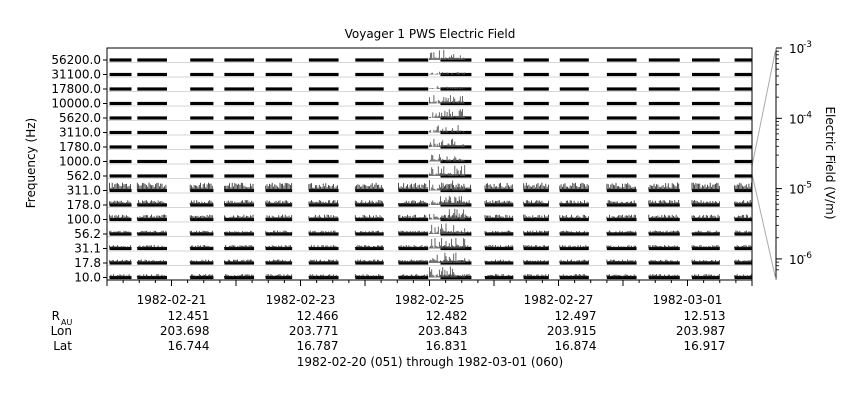  Describe the element at coordinates (31, 163) in the screenshot. I see `y-axis-label: Frequency (Hz)` at that location.